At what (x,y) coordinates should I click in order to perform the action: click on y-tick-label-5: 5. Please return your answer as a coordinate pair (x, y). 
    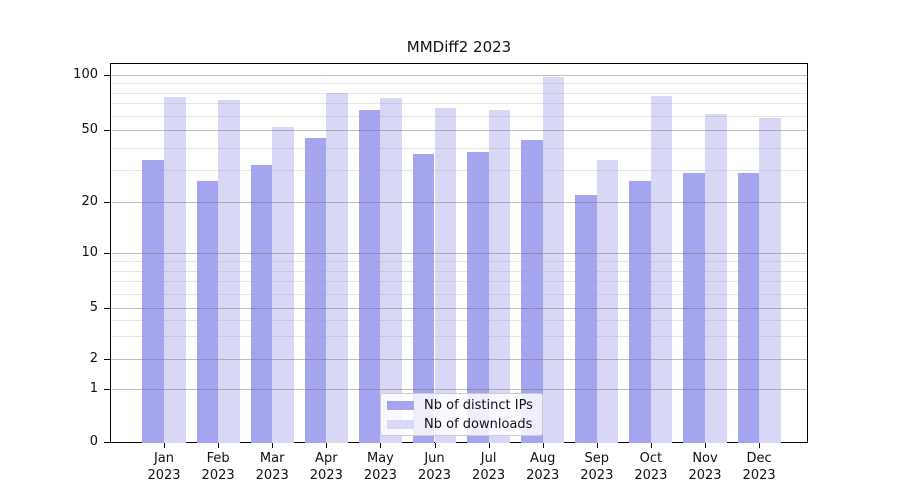
    Looking at the image, I should click on (93, 307).